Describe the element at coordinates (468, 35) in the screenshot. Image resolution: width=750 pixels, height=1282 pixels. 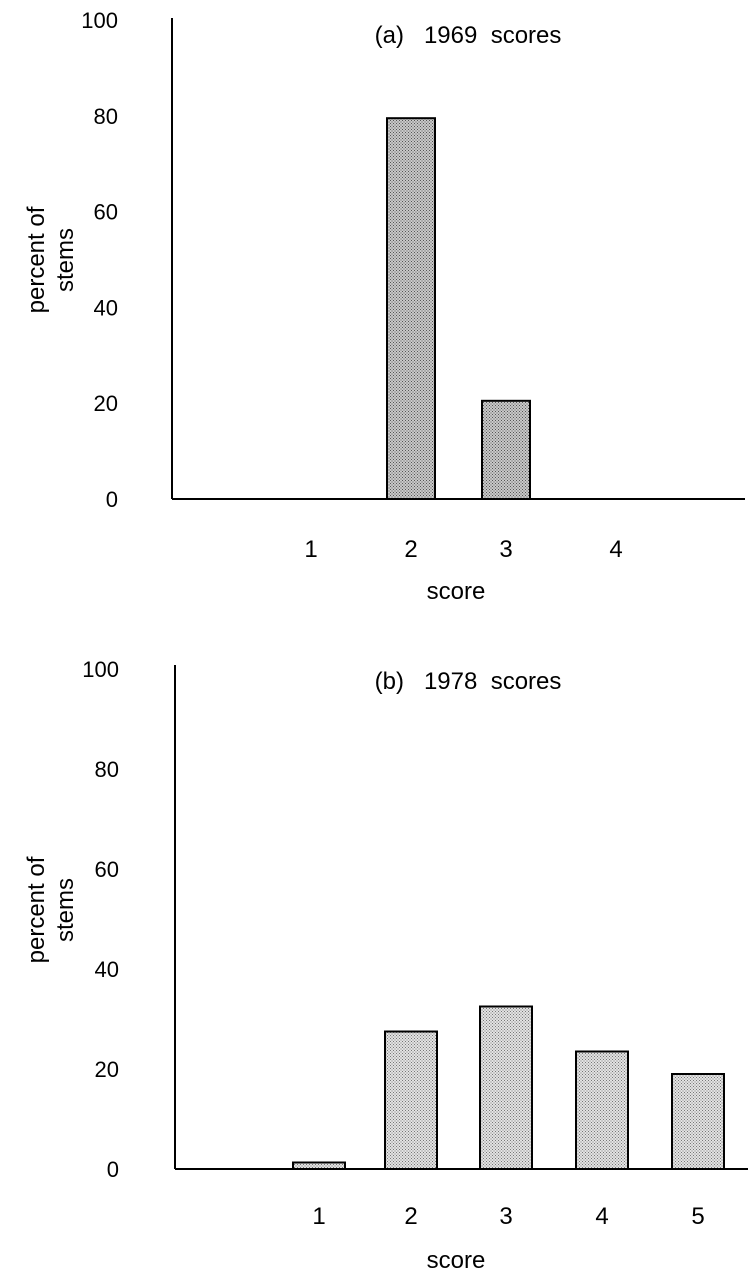
I see `chart-title: (a) 1969 scores` at that location.